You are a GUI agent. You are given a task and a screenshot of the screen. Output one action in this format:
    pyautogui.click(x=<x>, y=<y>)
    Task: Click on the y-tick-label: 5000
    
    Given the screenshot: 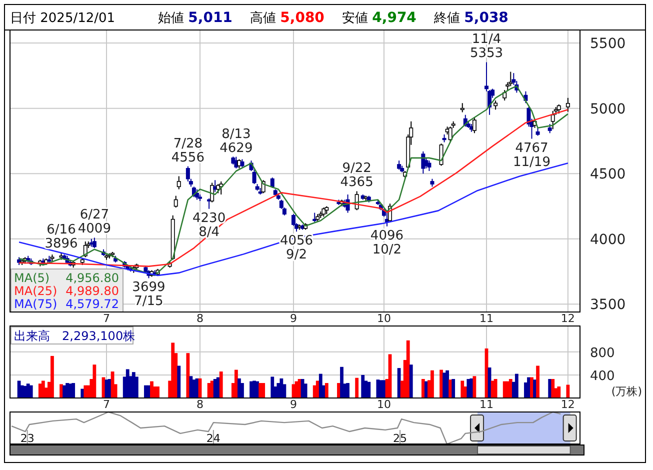 What is the action you would take?
    pyautogui.click(x=608, y=109)
    